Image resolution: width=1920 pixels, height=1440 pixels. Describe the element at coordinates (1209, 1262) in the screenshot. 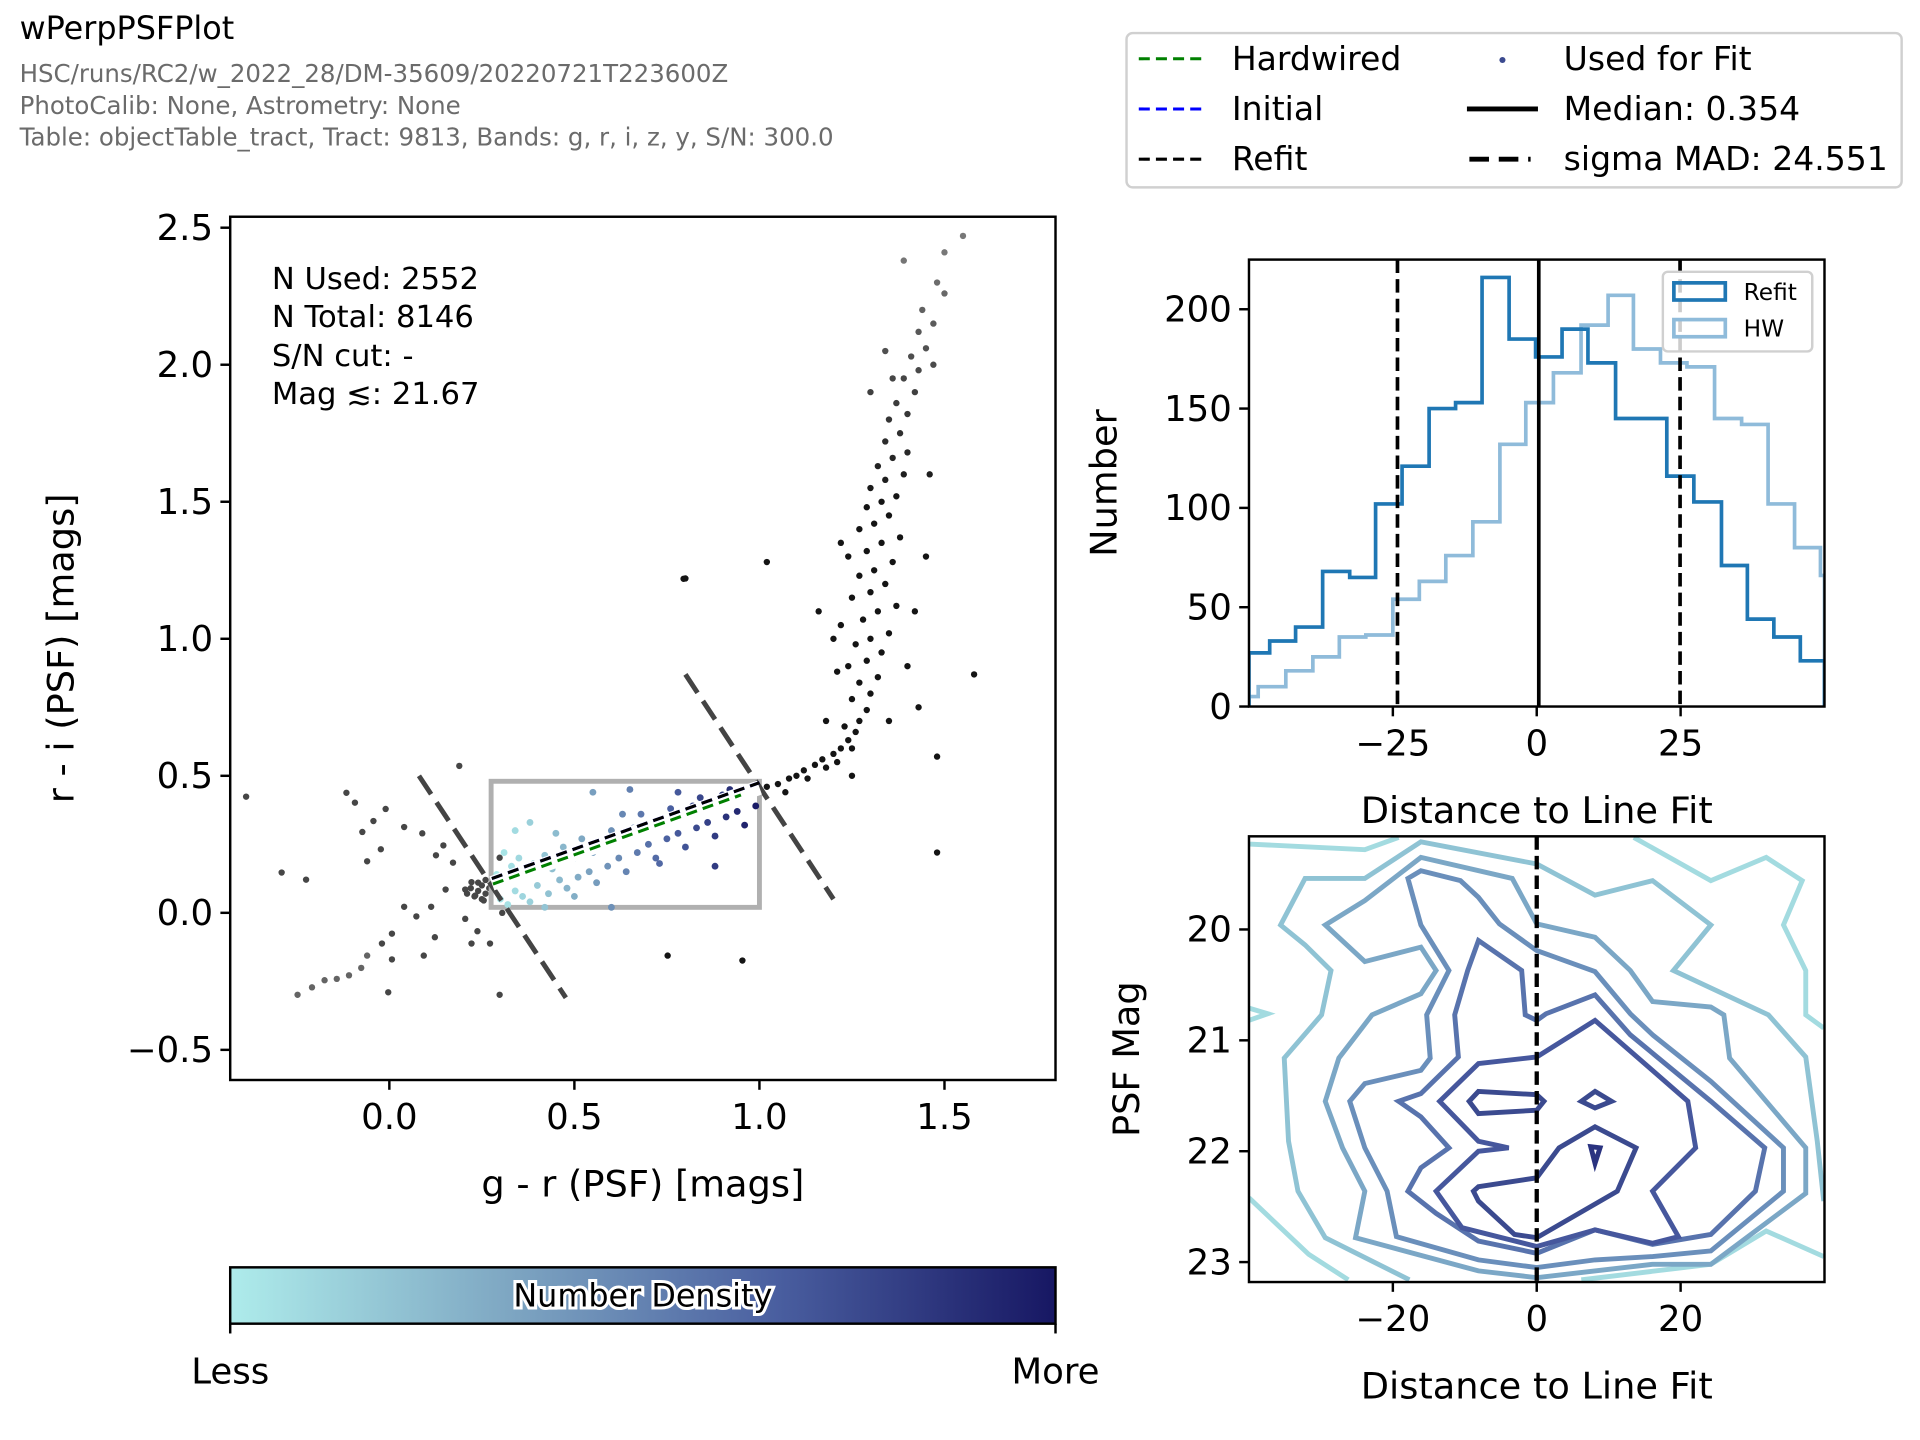

I see `y-tick-label: 23` at that location.